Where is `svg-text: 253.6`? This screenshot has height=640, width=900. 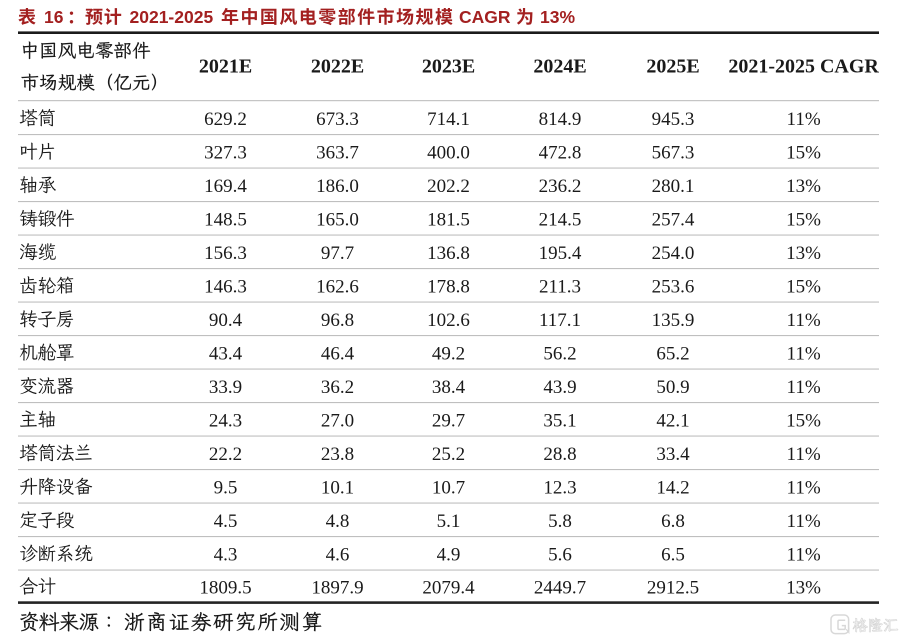
svg-text: 253.6 is located at coordinates (673, 287).